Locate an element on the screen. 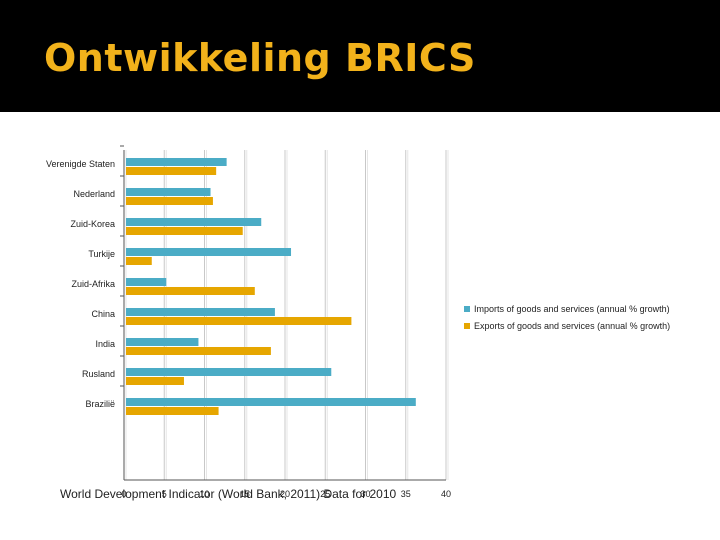 The image size is (720, 540). category-label: Turkije is located at coordinates (101, 254).